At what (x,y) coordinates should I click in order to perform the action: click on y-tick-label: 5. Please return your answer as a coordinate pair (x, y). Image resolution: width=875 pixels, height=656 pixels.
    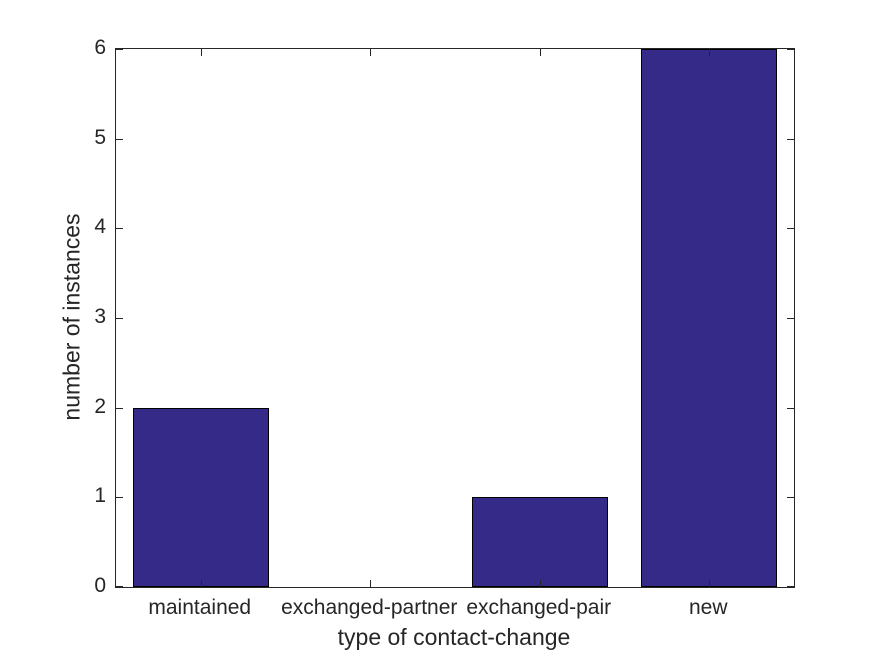
    Looking at the image, I should click on (100, 137).